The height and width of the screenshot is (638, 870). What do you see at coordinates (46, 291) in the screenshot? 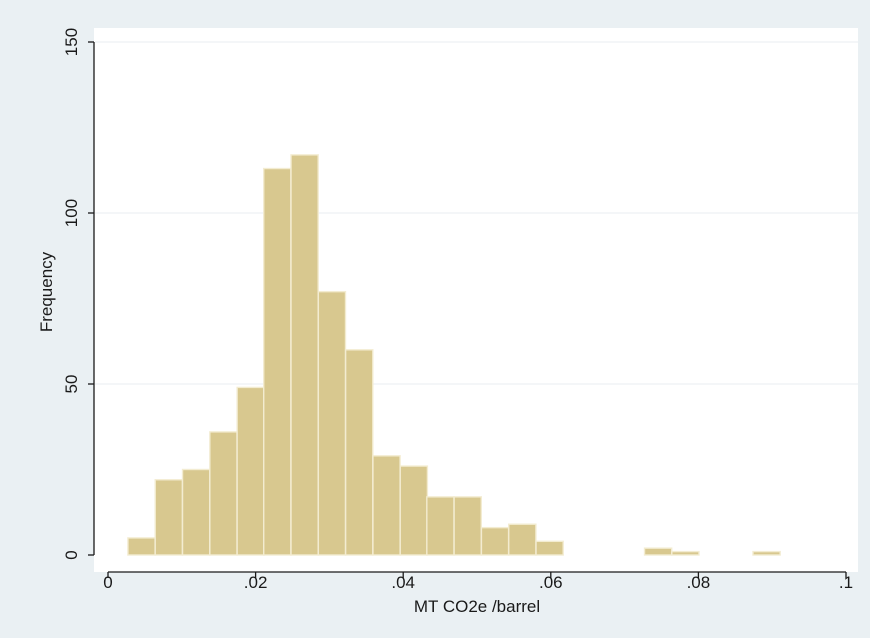
I see `y-axis-title: Frequency` at bounding box center [46, 291].